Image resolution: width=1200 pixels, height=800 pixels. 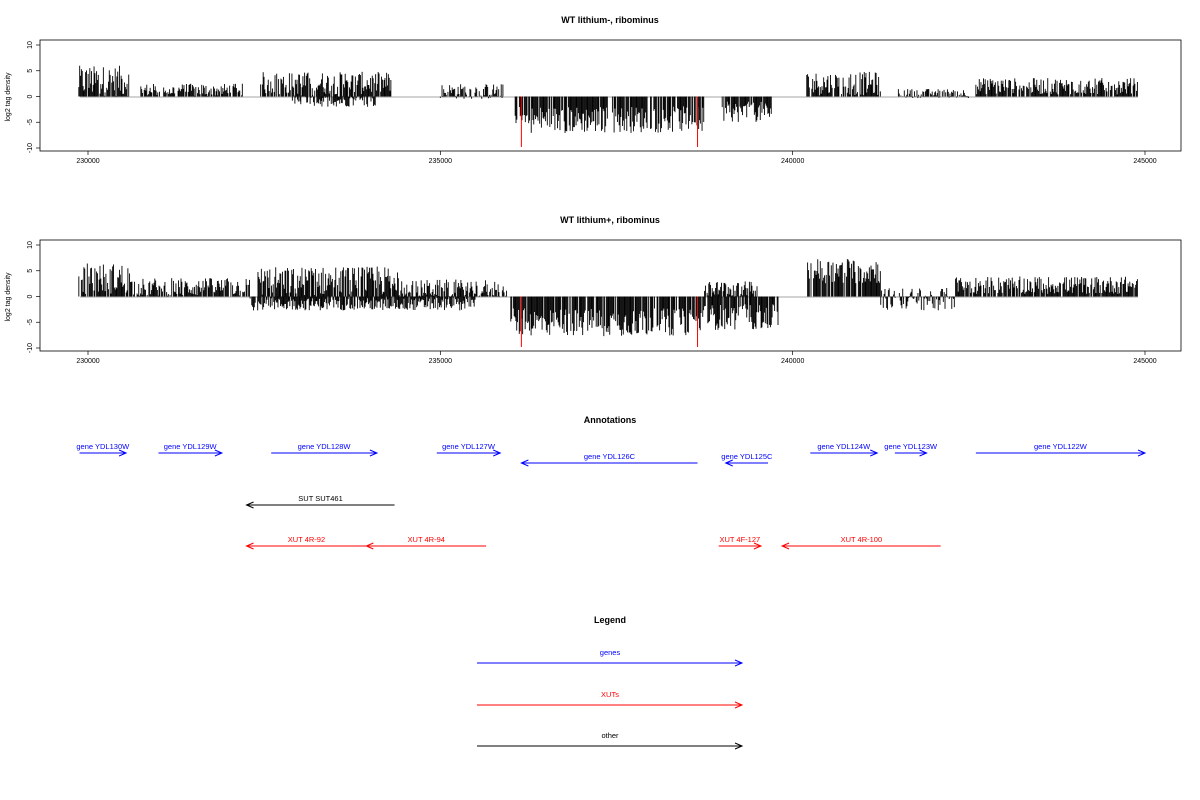 What do you see at coordinates (325, 446) in the screenshot?
I see `annotation-label: gene YDL128W` at bounding box center [325, 446].